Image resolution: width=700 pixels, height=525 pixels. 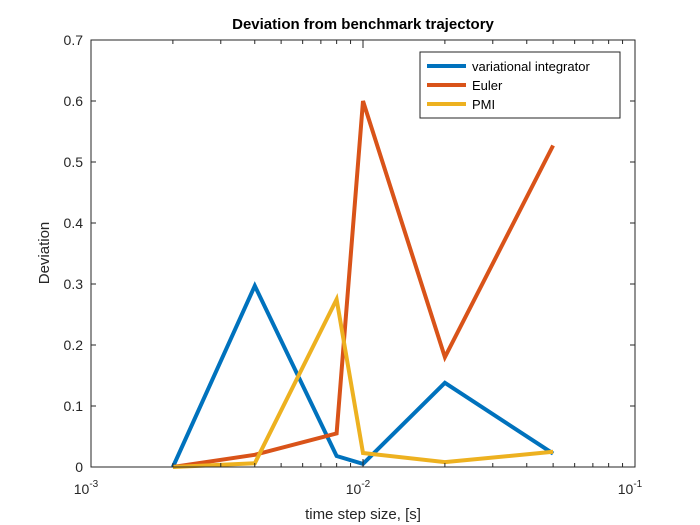 I want to click on x-tick-label: 10⁻¹, so click(x=630, y=488).